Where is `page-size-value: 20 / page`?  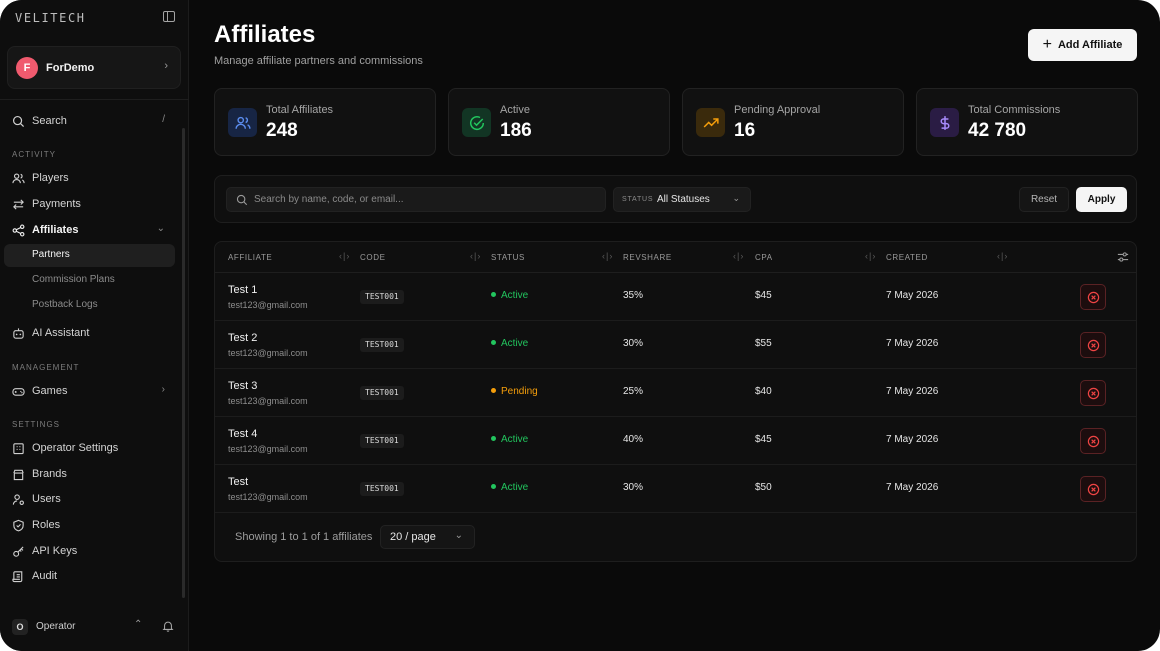
page-size-value: 20 / page is located at coordinates (413, 537).